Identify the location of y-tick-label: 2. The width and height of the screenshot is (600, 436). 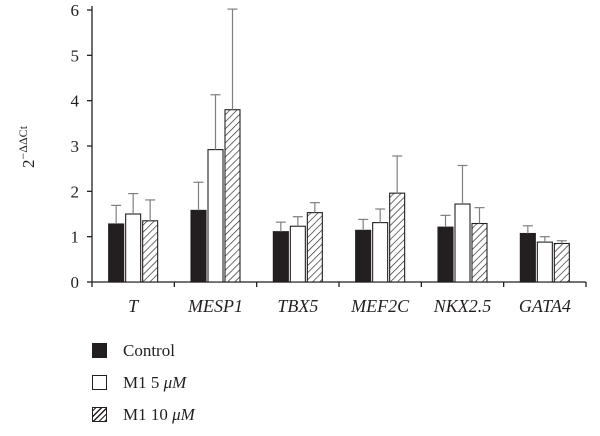
(75, 191).